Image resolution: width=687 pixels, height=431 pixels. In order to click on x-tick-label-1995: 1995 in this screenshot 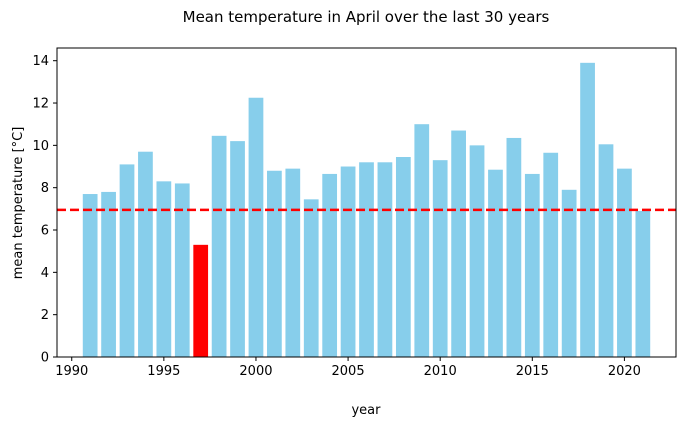, I will do `click(163, 371)`.